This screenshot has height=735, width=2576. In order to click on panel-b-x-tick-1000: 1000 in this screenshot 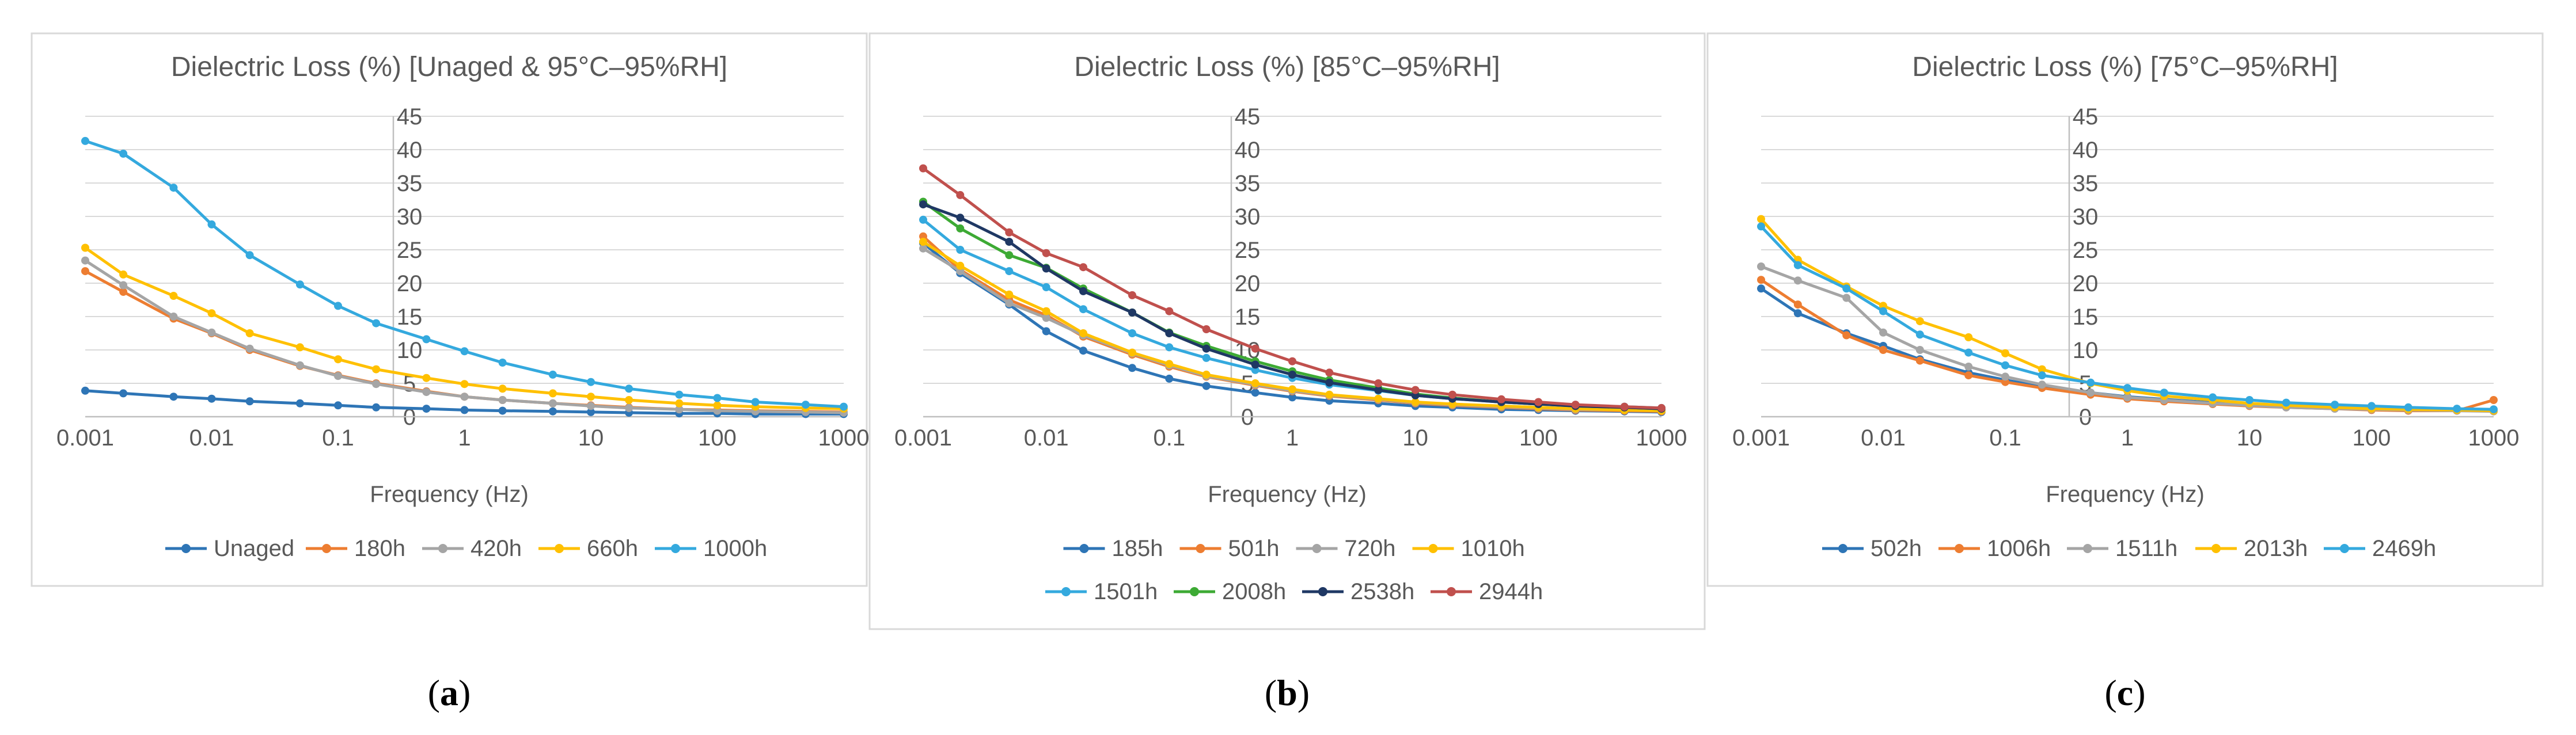, I will do `click(1661, 438)`.